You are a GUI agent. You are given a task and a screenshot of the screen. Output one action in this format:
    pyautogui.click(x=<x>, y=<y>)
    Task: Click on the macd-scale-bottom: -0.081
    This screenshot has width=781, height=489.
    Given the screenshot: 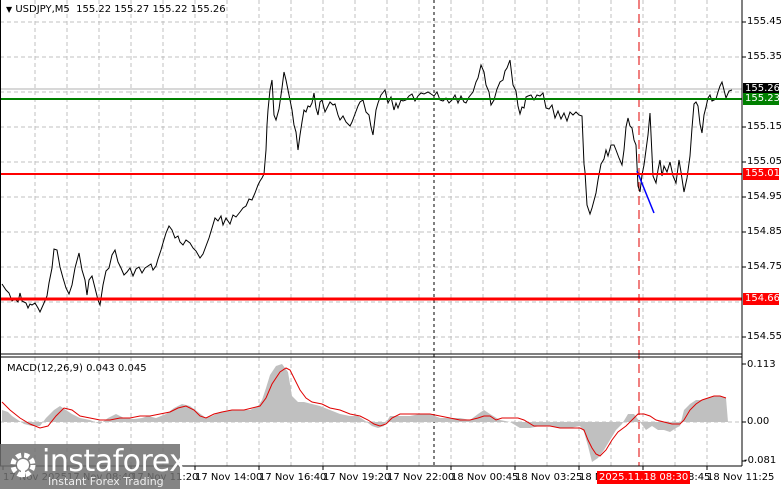 What is the action you would take?
    pyautogui.click(x=760, y=460)
    